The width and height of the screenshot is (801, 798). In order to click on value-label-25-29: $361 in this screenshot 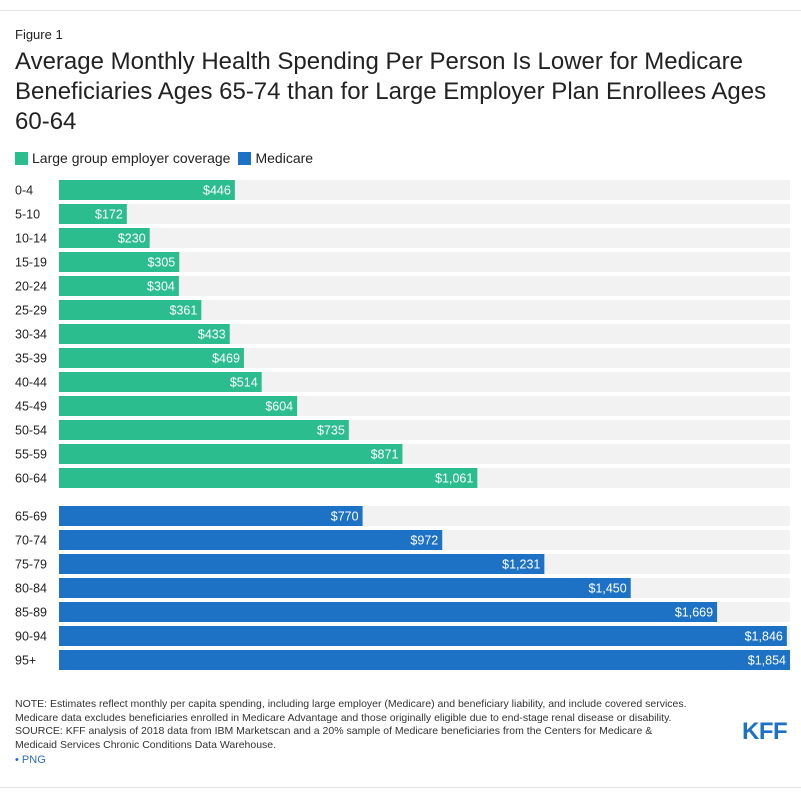, I will do `click(184, 311)`.